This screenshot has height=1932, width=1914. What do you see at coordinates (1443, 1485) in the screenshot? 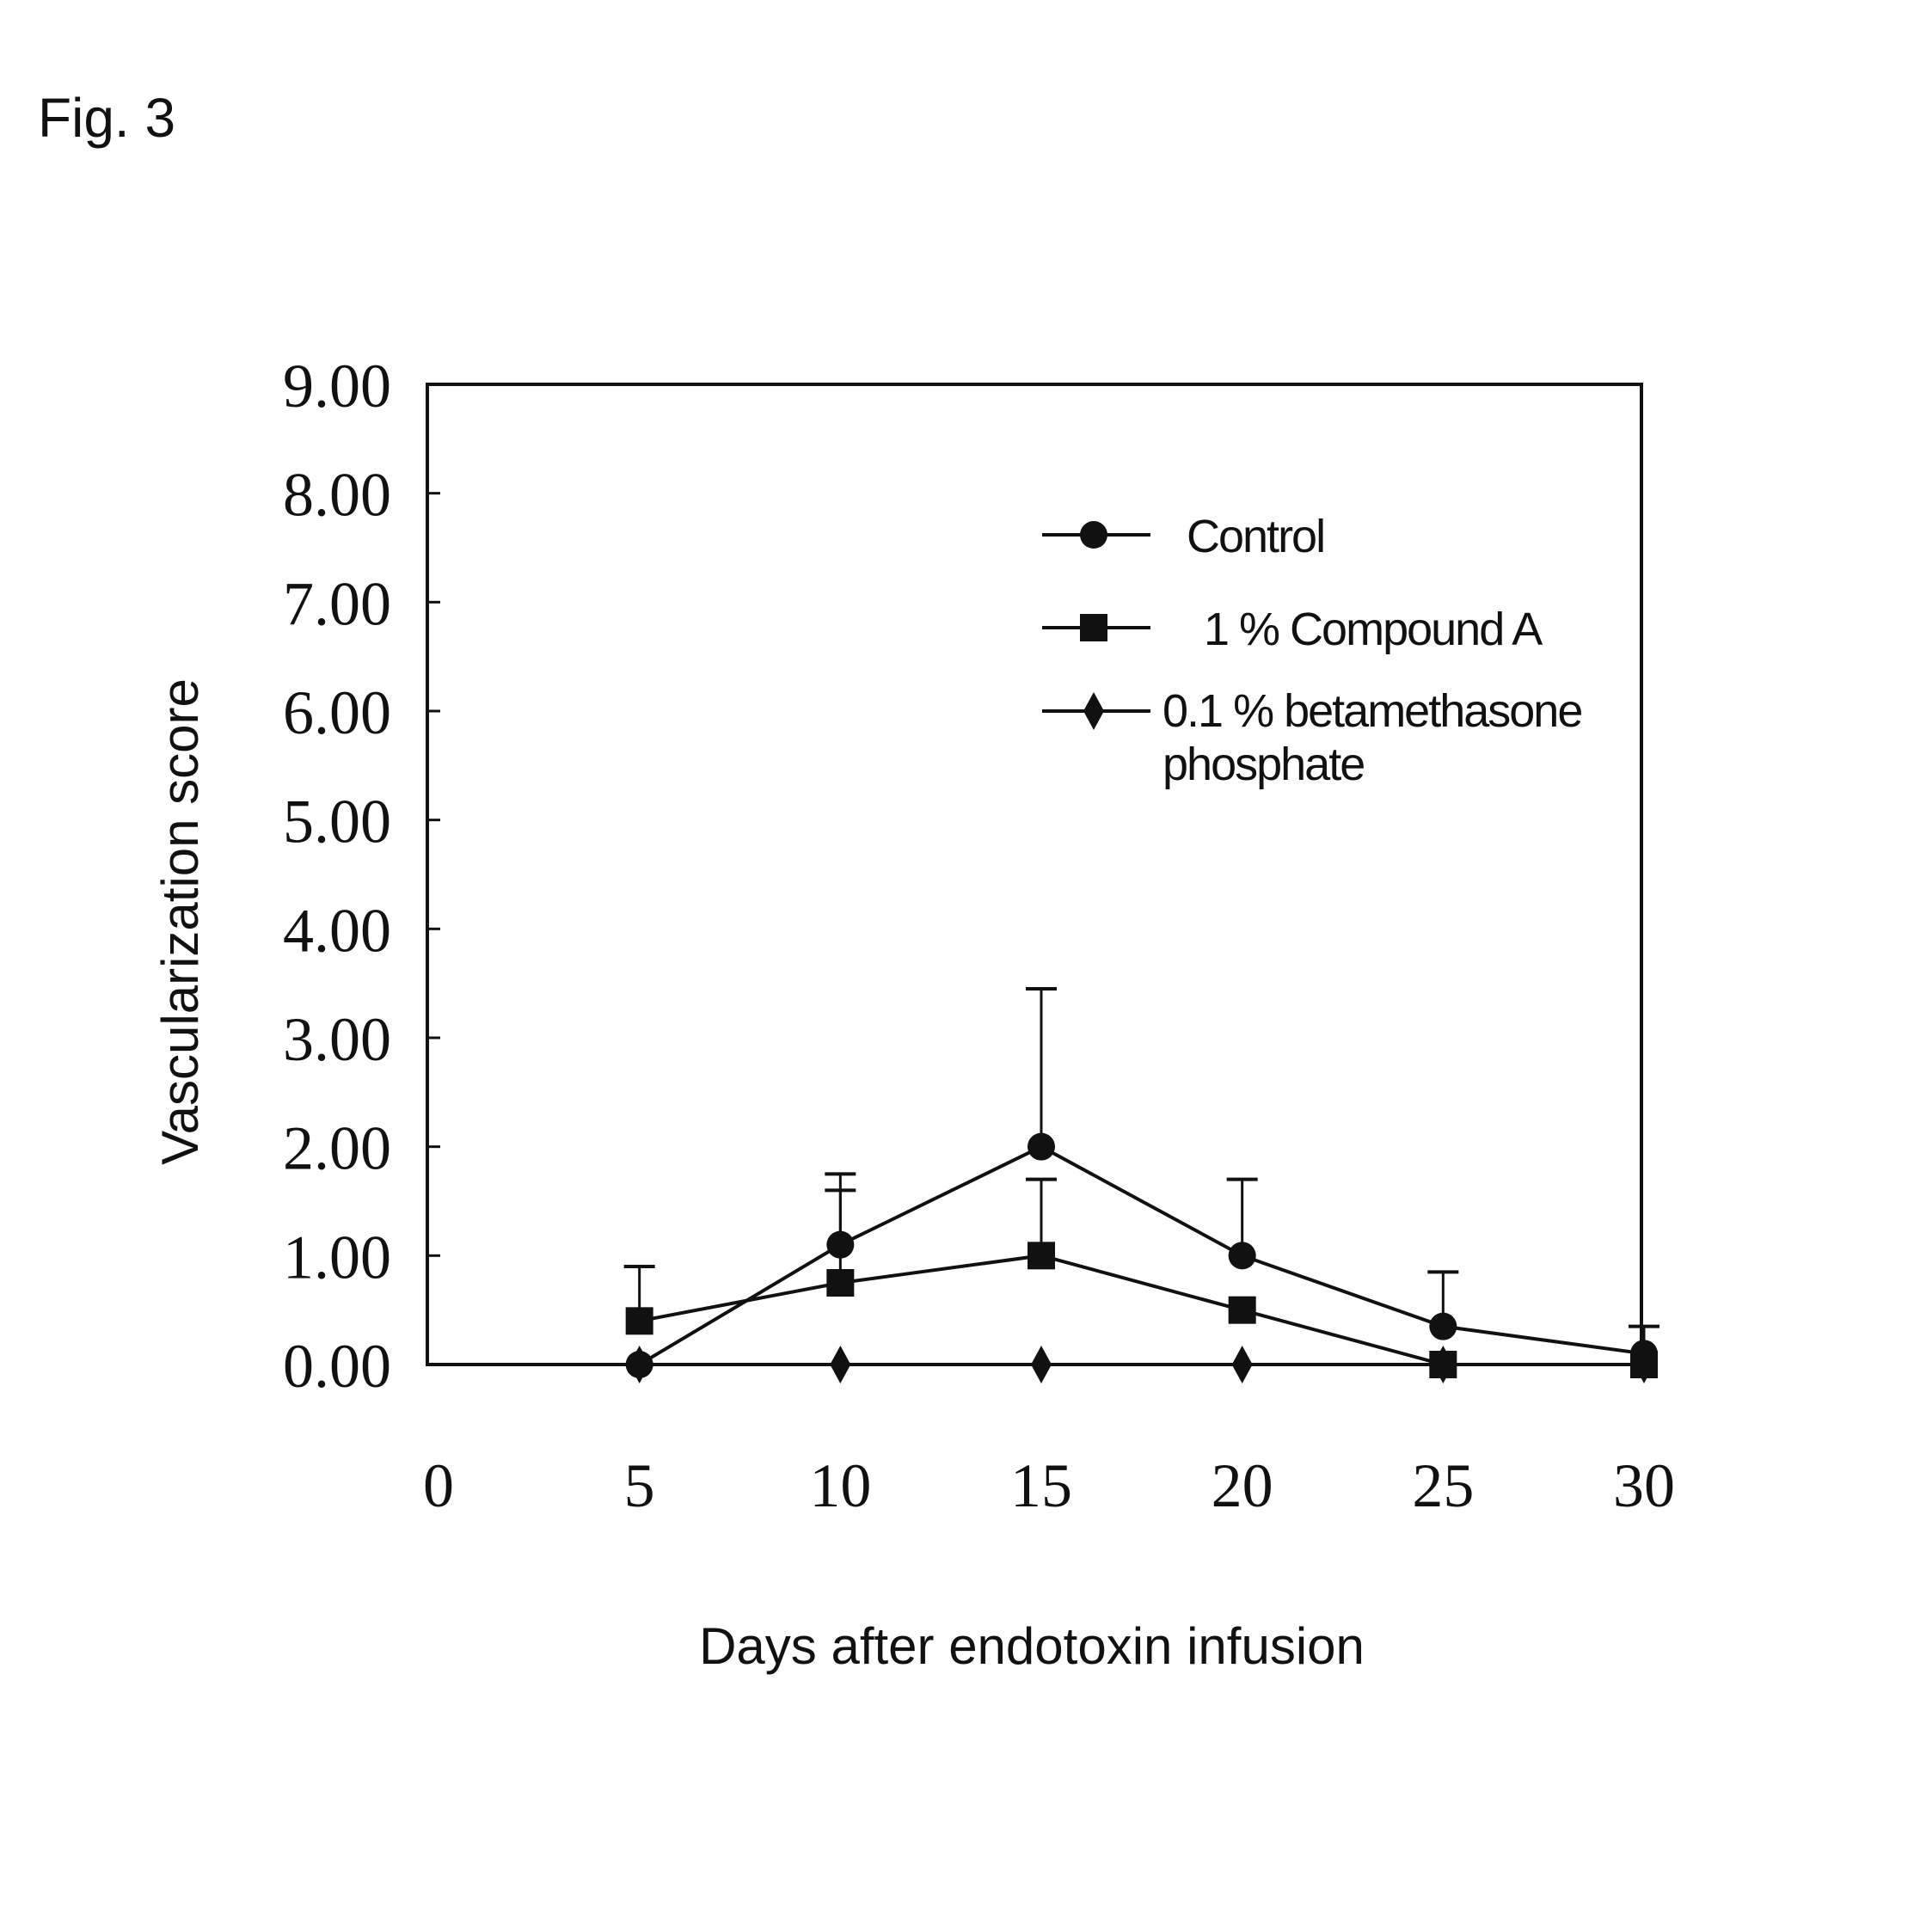
I see `x-tick-label: 25` at bounding box center [1443, 1485].